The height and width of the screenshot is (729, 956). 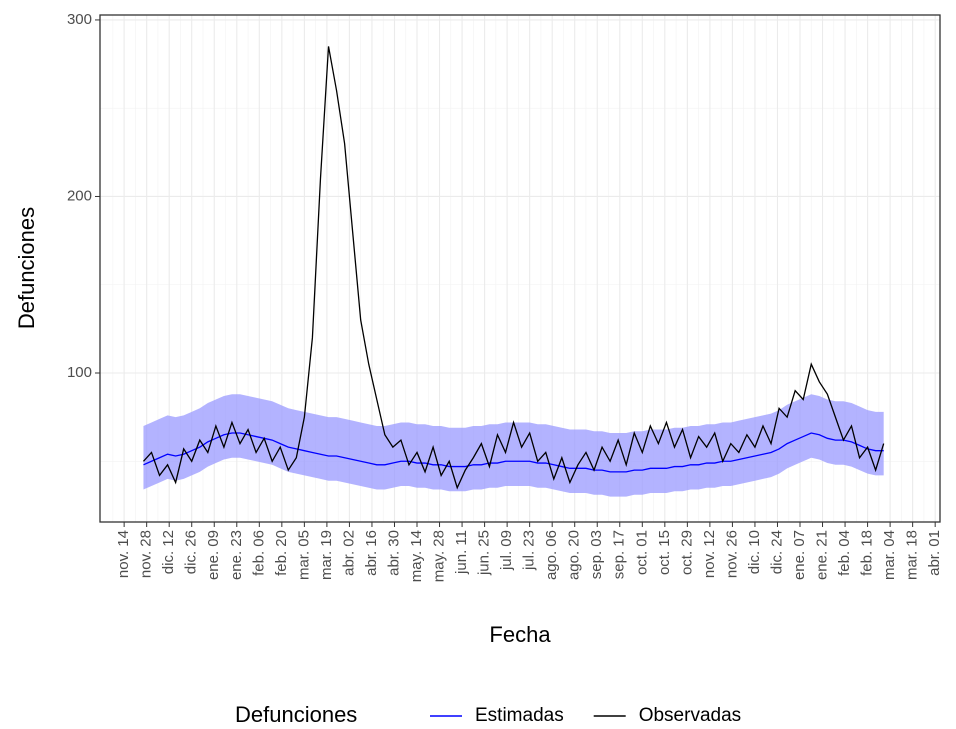 I want to click on x-tick-label: nov. 28, so click(x=146, y=554).